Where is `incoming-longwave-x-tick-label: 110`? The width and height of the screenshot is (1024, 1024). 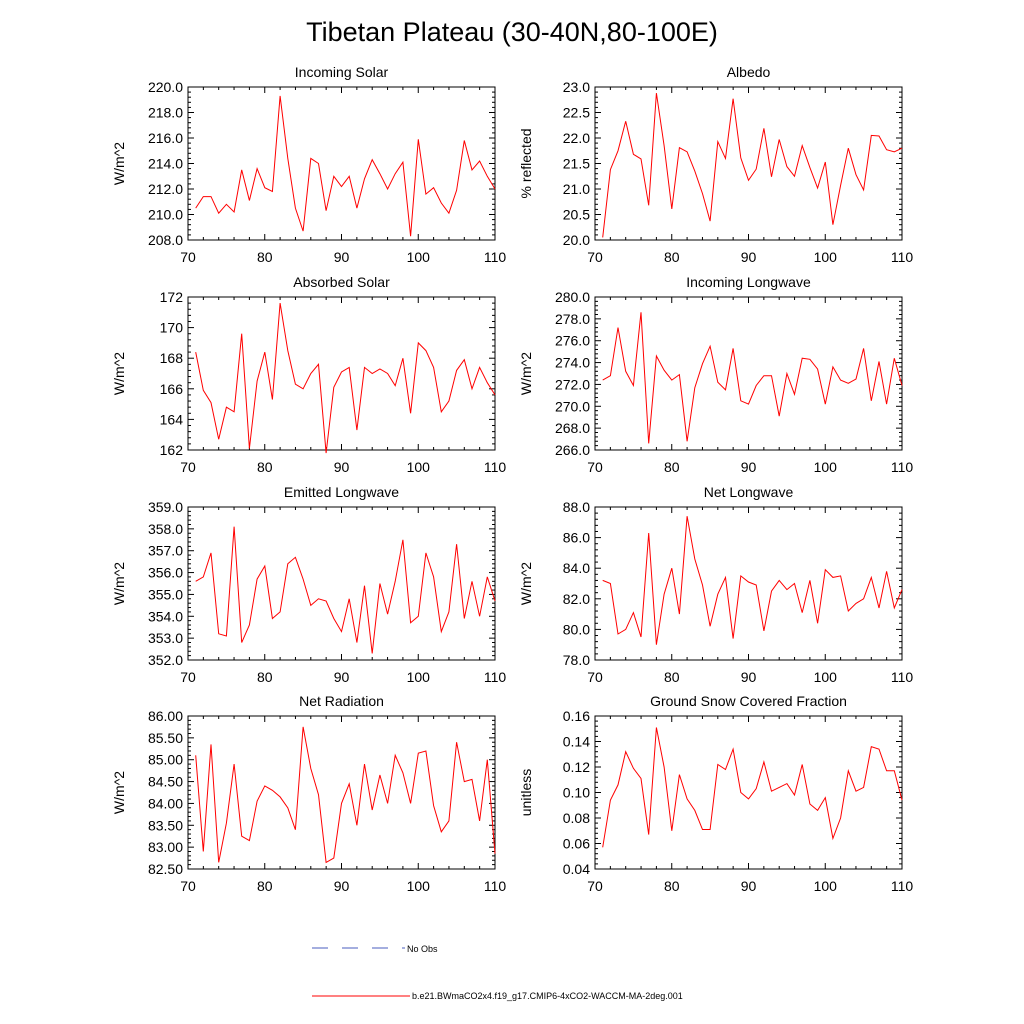
incoming-longwave-x-tick-label: 110 is located at coordinates (902, 467).